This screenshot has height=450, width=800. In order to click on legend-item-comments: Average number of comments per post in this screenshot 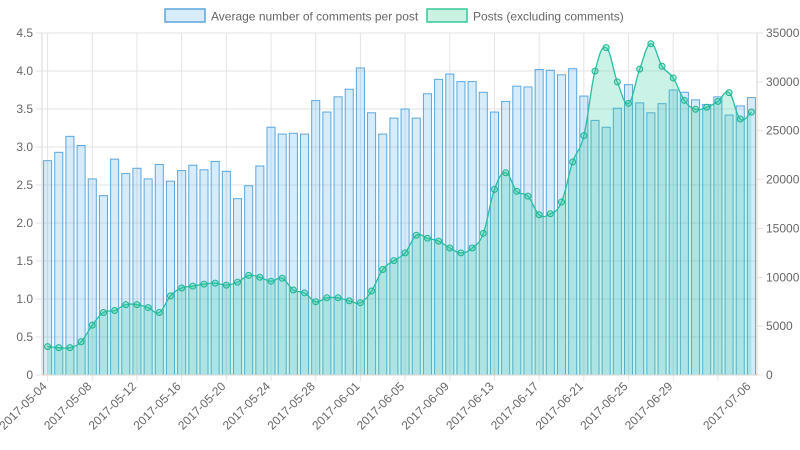, I will do `click(291, 16)`.